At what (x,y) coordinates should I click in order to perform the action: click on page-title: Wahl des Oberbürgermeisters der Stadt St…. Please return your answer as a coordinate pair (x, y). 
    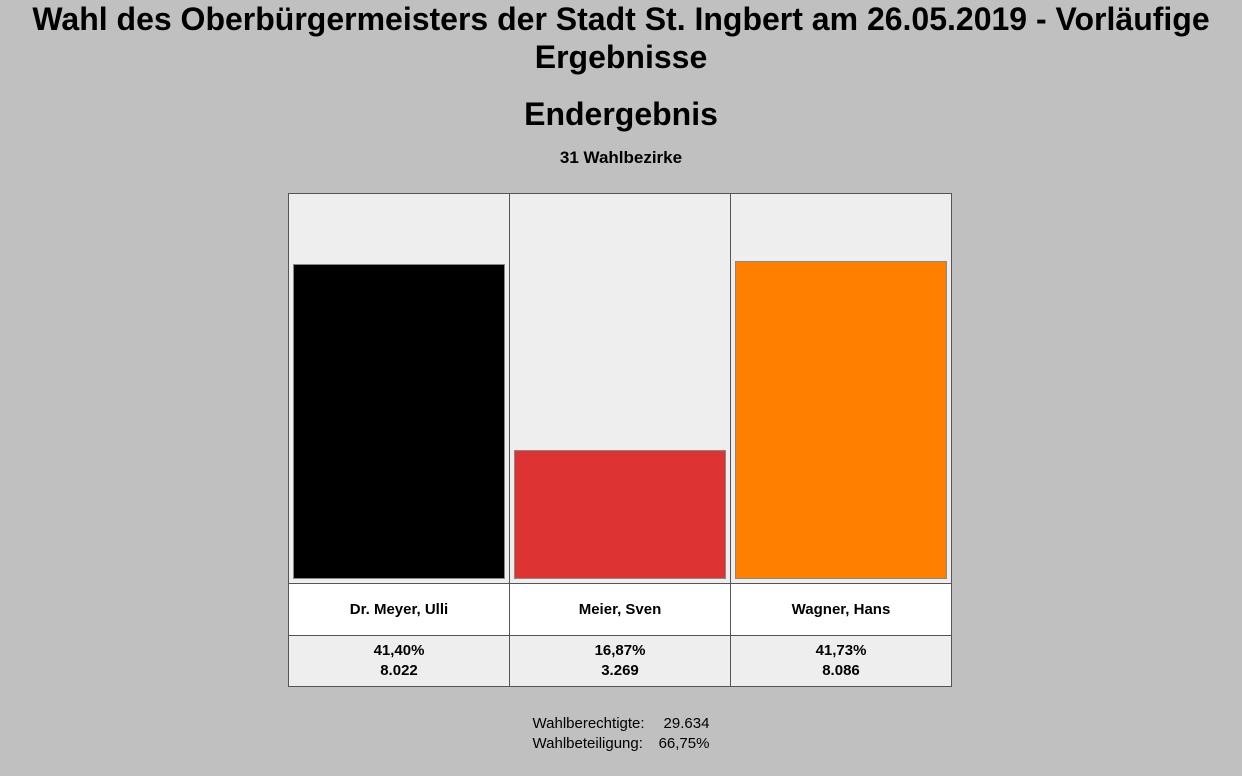
    Looking at the image, I should click on (621, 38).